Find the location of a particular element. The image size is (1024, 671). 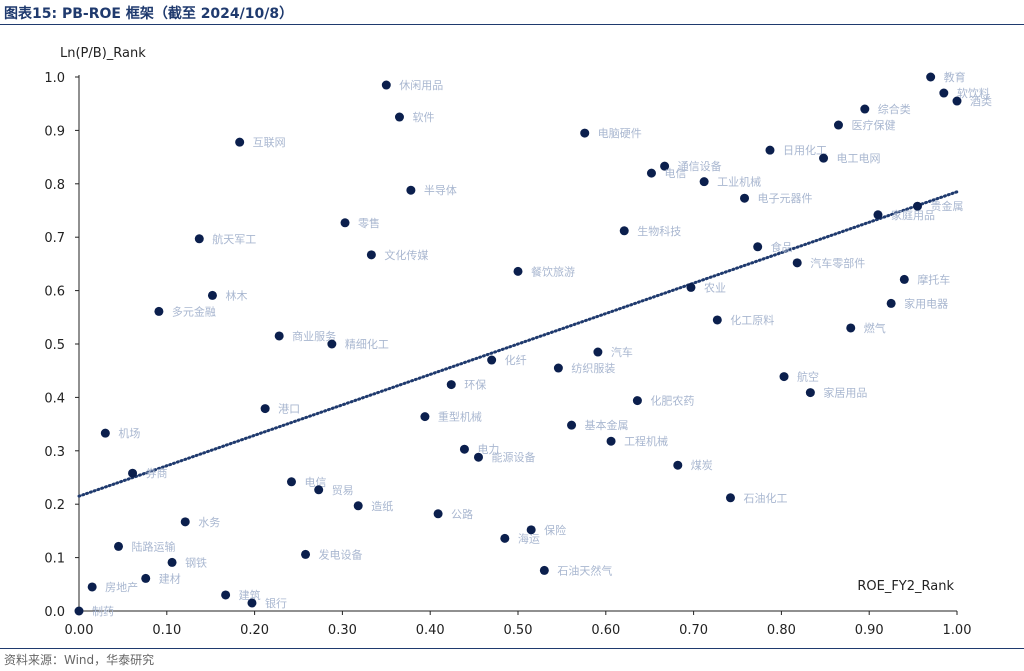

data-point-label: 化肥农药 is located at coordinates (672, 401).